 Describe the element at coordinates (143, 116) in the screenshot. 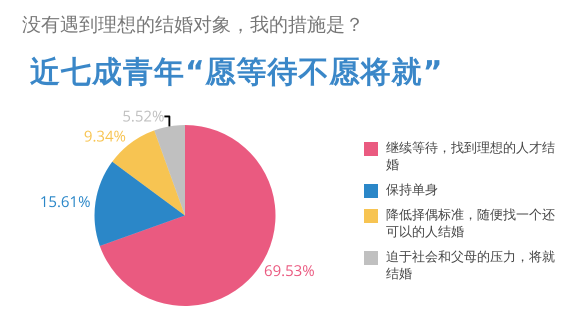

I see `data-label: 5.52%` at that location.